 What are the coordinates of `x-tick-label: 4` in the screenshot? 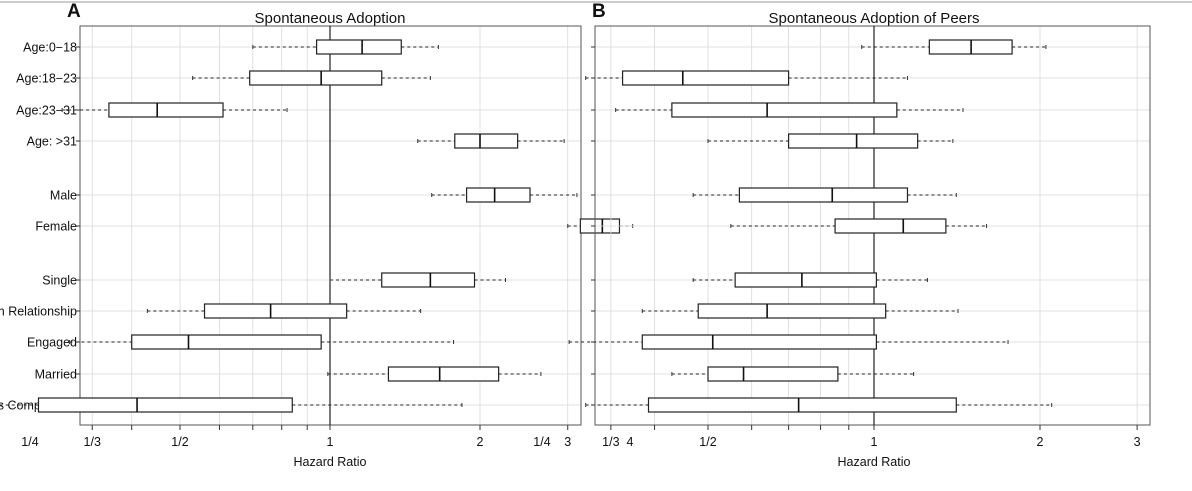 It's located at (630, 442).